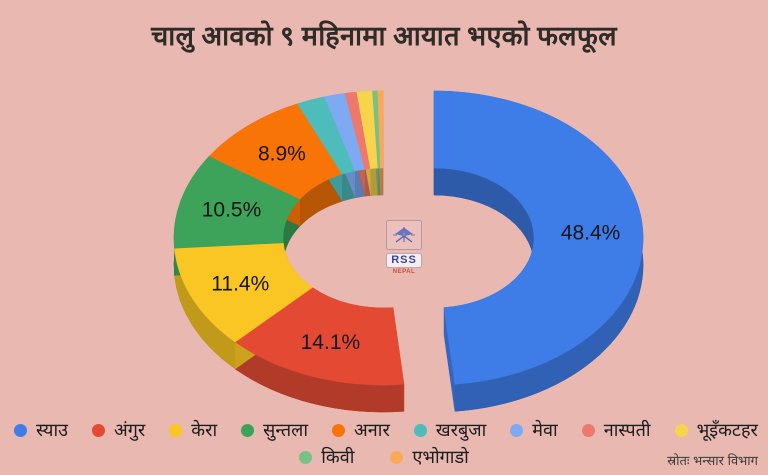  What do you see at coordinates (130, 430) in the screenshot?
I see `legend-item-label: अंगुर` at bounding box center [130, 430].